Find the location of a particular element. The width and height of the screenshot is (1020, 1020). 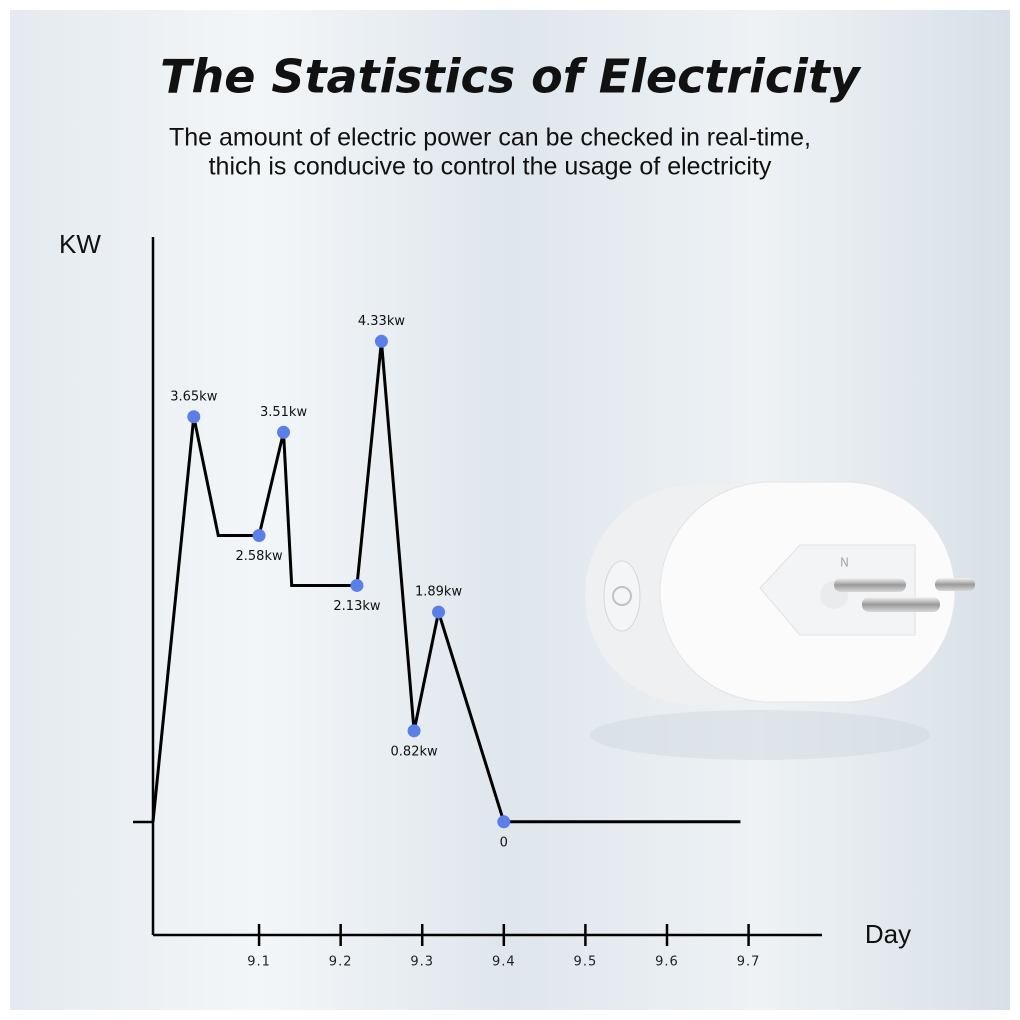

x-tick-label: 9.5 is located at coordinates (586, 962).